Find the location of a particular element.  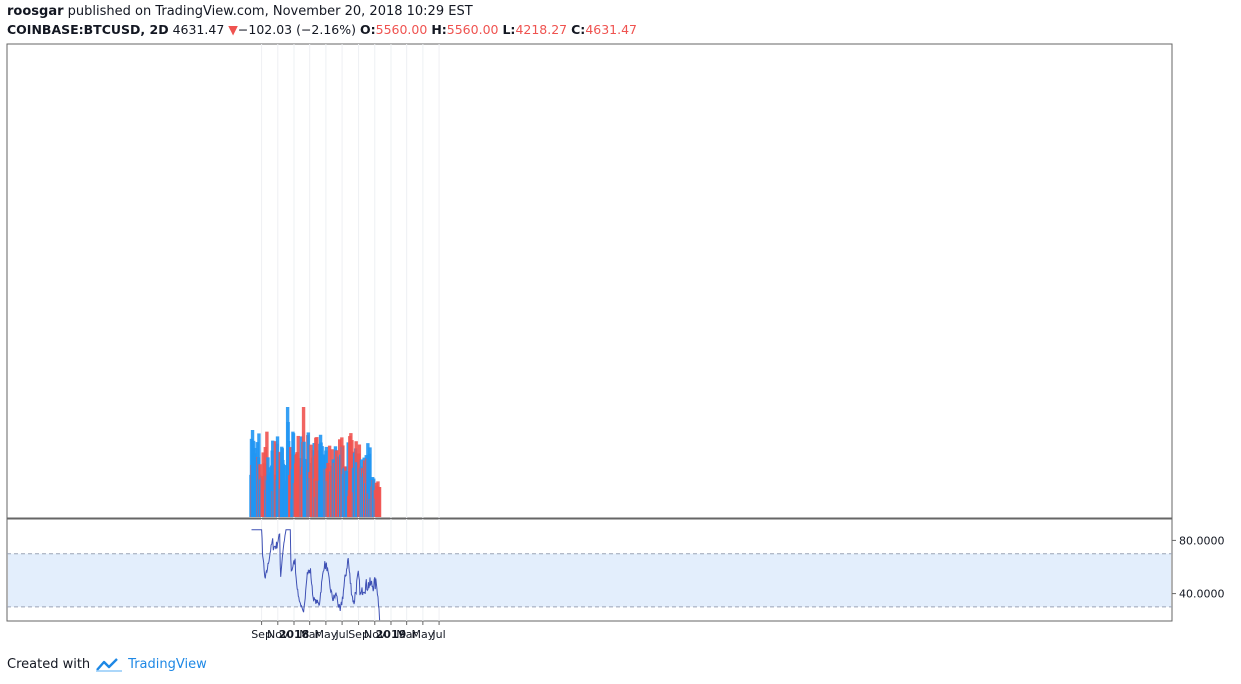

tradingview-logo-icon is located at coordinates (109, 664).